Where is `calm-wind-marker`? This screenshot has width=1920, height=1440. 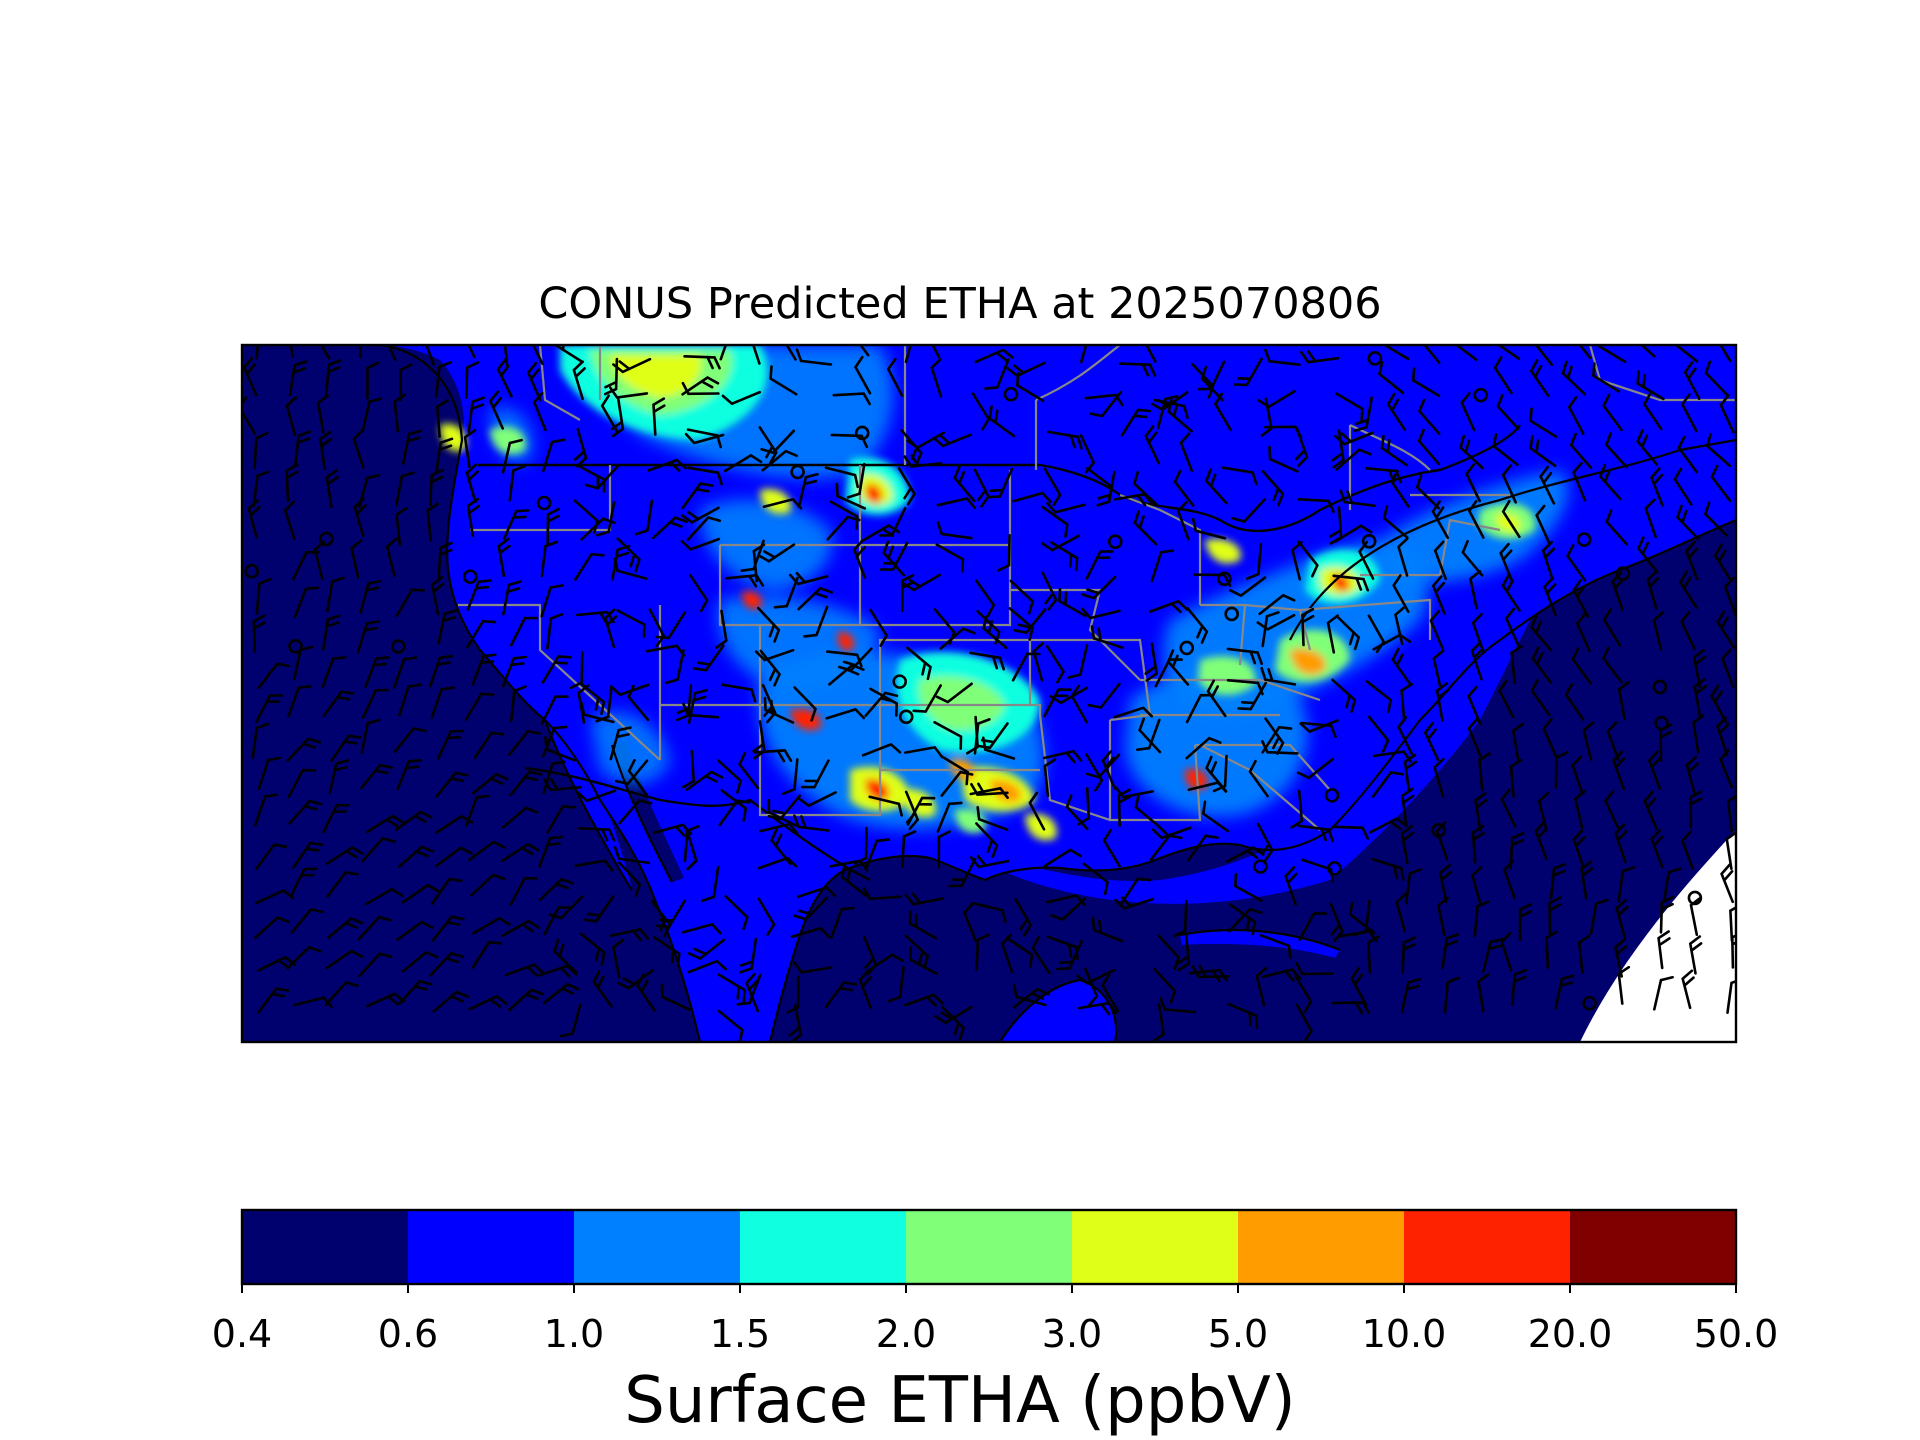
calm-wind-marker is located at coordinates (544, 503).